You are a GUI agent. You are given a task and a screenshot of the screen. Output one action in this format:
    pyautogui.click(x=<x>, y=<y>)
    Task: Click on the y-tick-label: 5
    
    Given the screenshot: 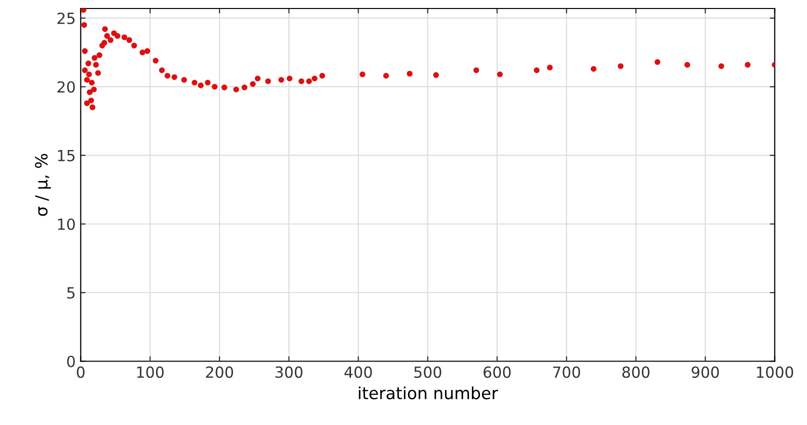 What is the action you would take?
    pyautogui.click(x=71, y=293)
    